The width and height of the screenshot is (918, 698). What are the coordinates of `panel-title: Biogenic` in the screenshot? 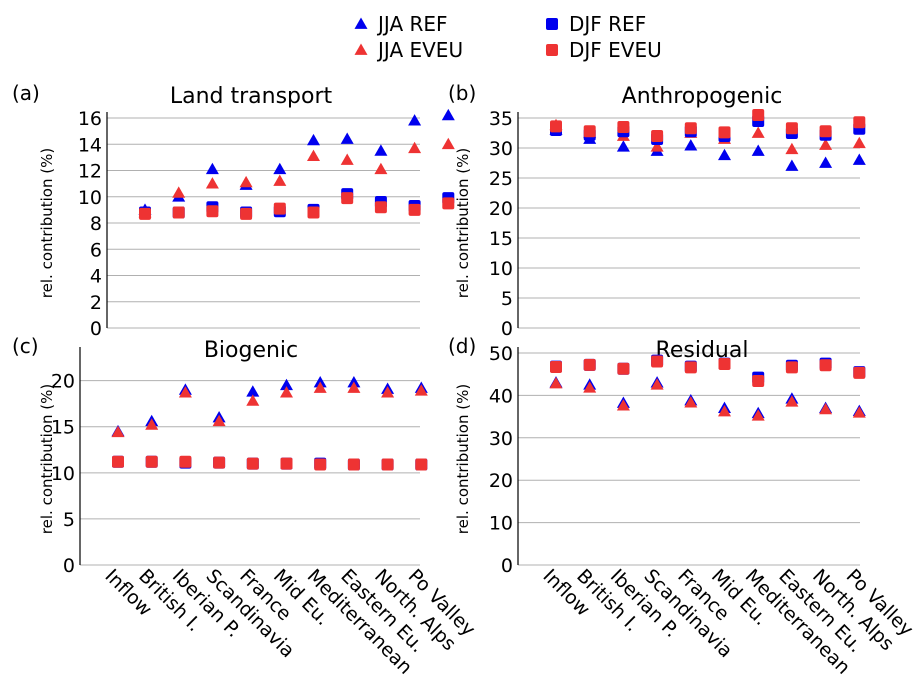 It's located at (251, 350).